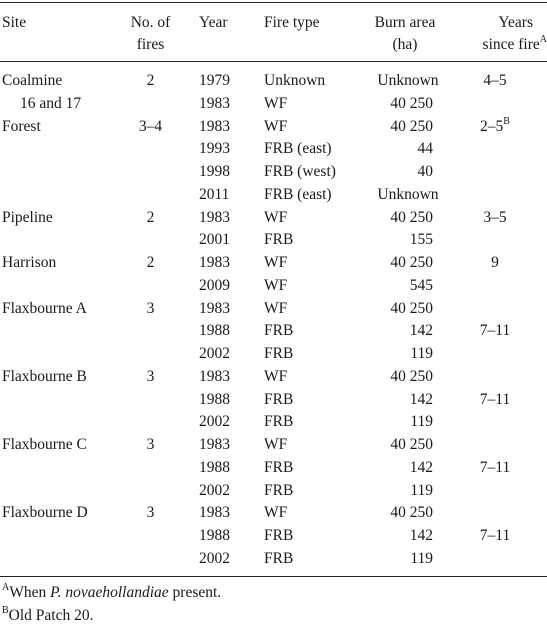 This screenshot has width=547, height=627. What do you see at coordinates (405, 34) in the screenshot?
I see `header-burn-area: Burn area (ha)` at bounding box center [405, 34].